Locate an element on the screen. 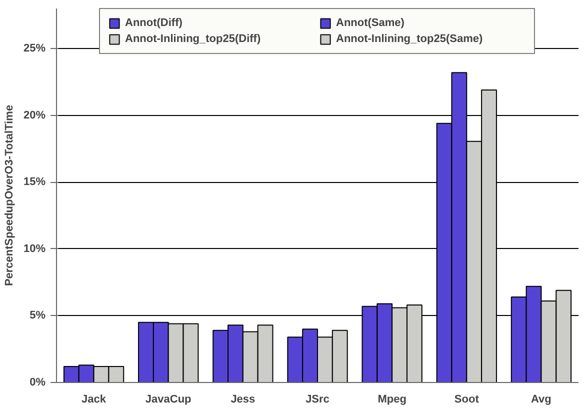  x-tick-label: Mpeg is located at coordinates (392, 400).